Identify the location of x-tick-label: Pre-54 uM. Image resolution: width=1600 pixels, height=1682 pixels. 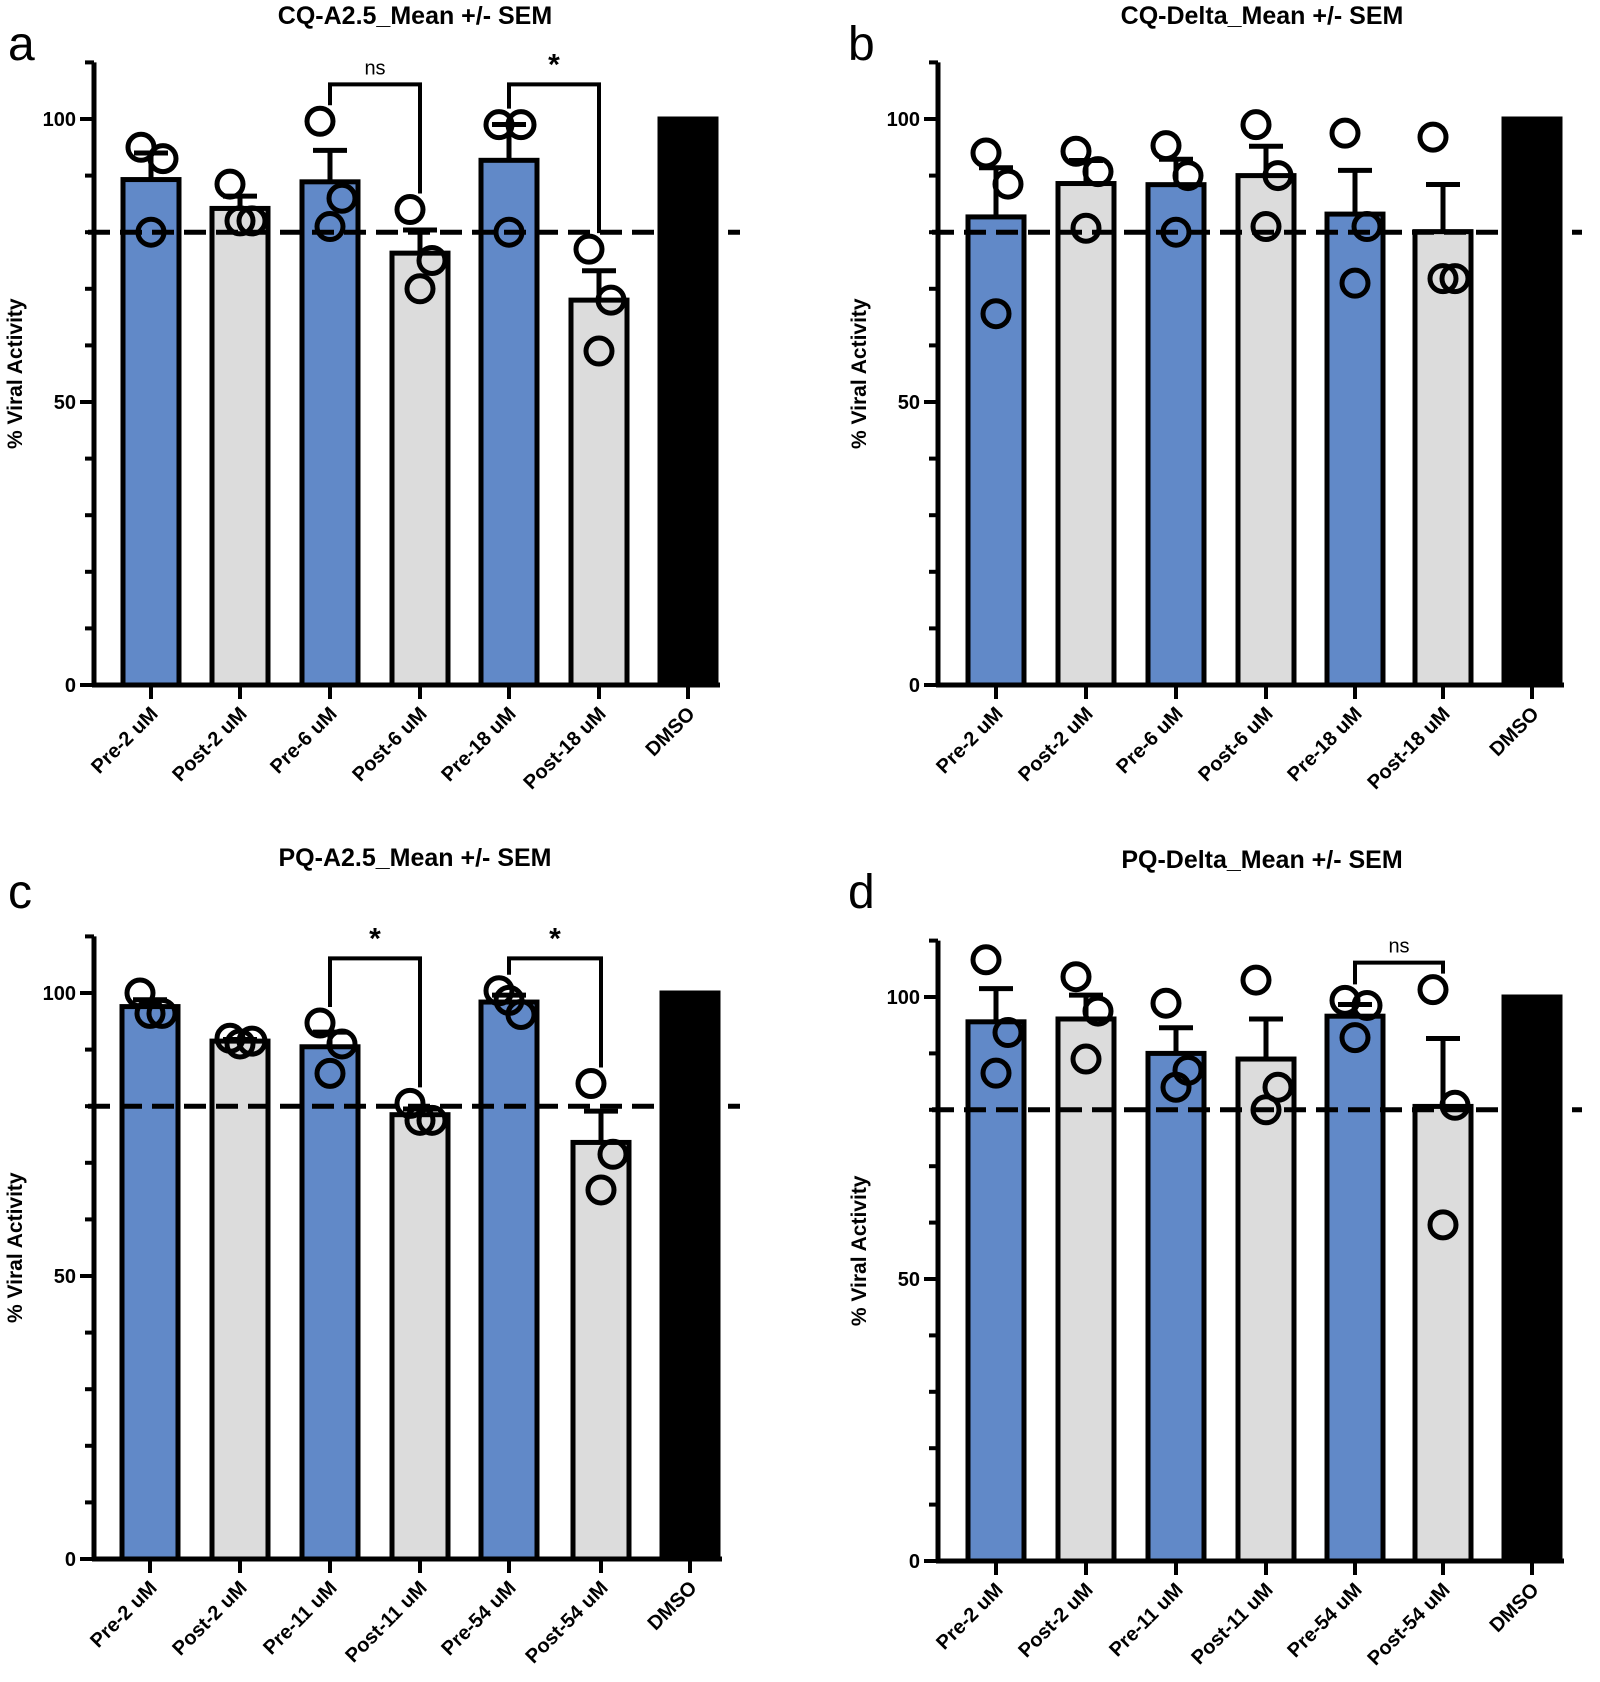
(1324, 1620).